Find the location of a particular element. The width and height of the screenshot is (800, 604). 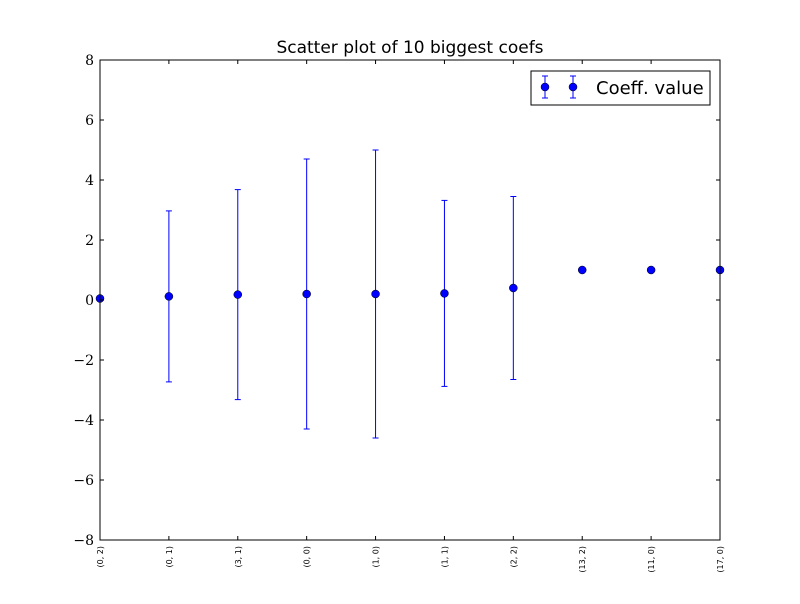

y-tick-label: 4 is located at coordinates (89, 181).